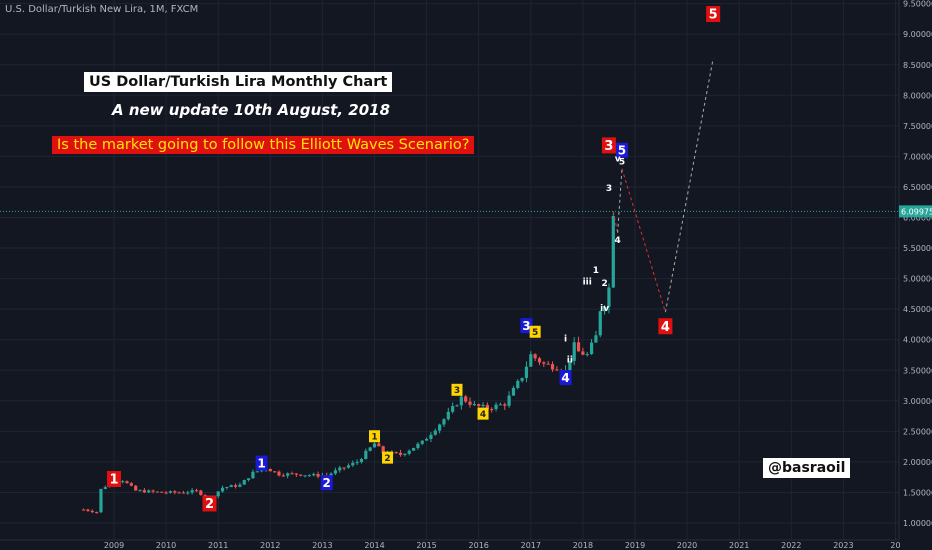  What do you see at coordinates (587, 283) in the screenshot?
I see `wave-label-minor: iii` at bounding box center [587, 283].